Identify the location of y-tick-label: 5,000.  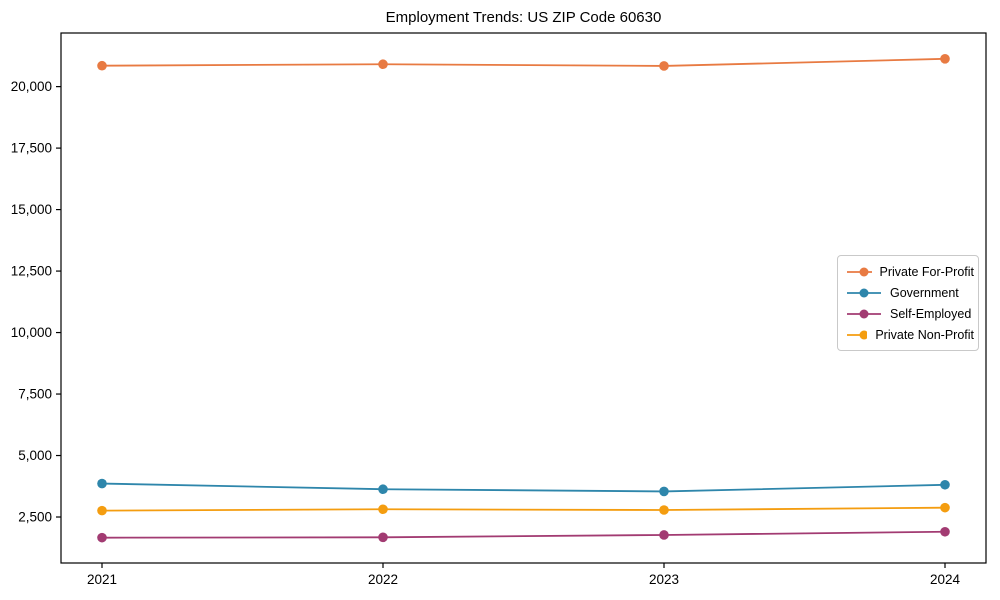
(35, 455).